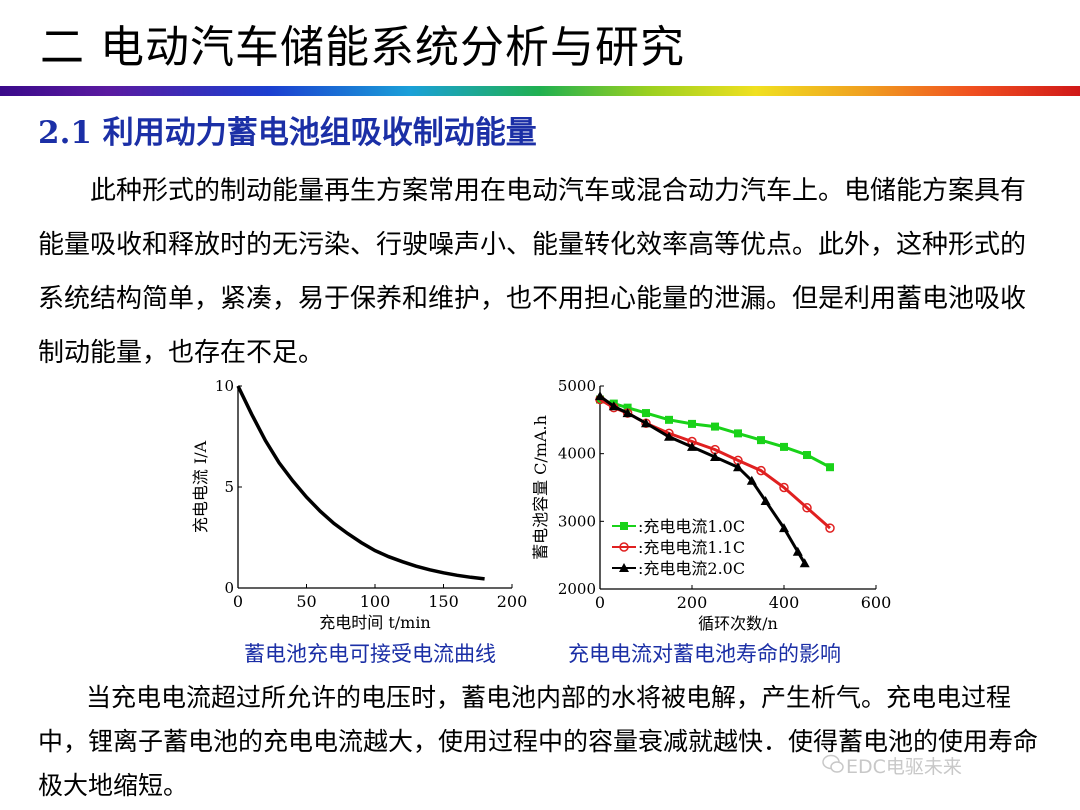  Describe the element at coordinates (738, 623) in the screenshot. I see `x-axis-label: 循环次数/n` at that location.